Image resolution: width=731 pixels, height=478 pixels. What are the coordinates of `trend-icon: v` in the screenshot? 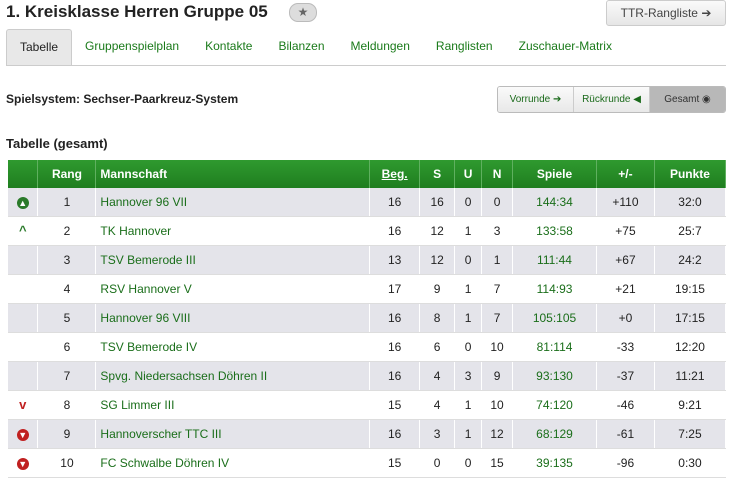 It's located at (23, 404).